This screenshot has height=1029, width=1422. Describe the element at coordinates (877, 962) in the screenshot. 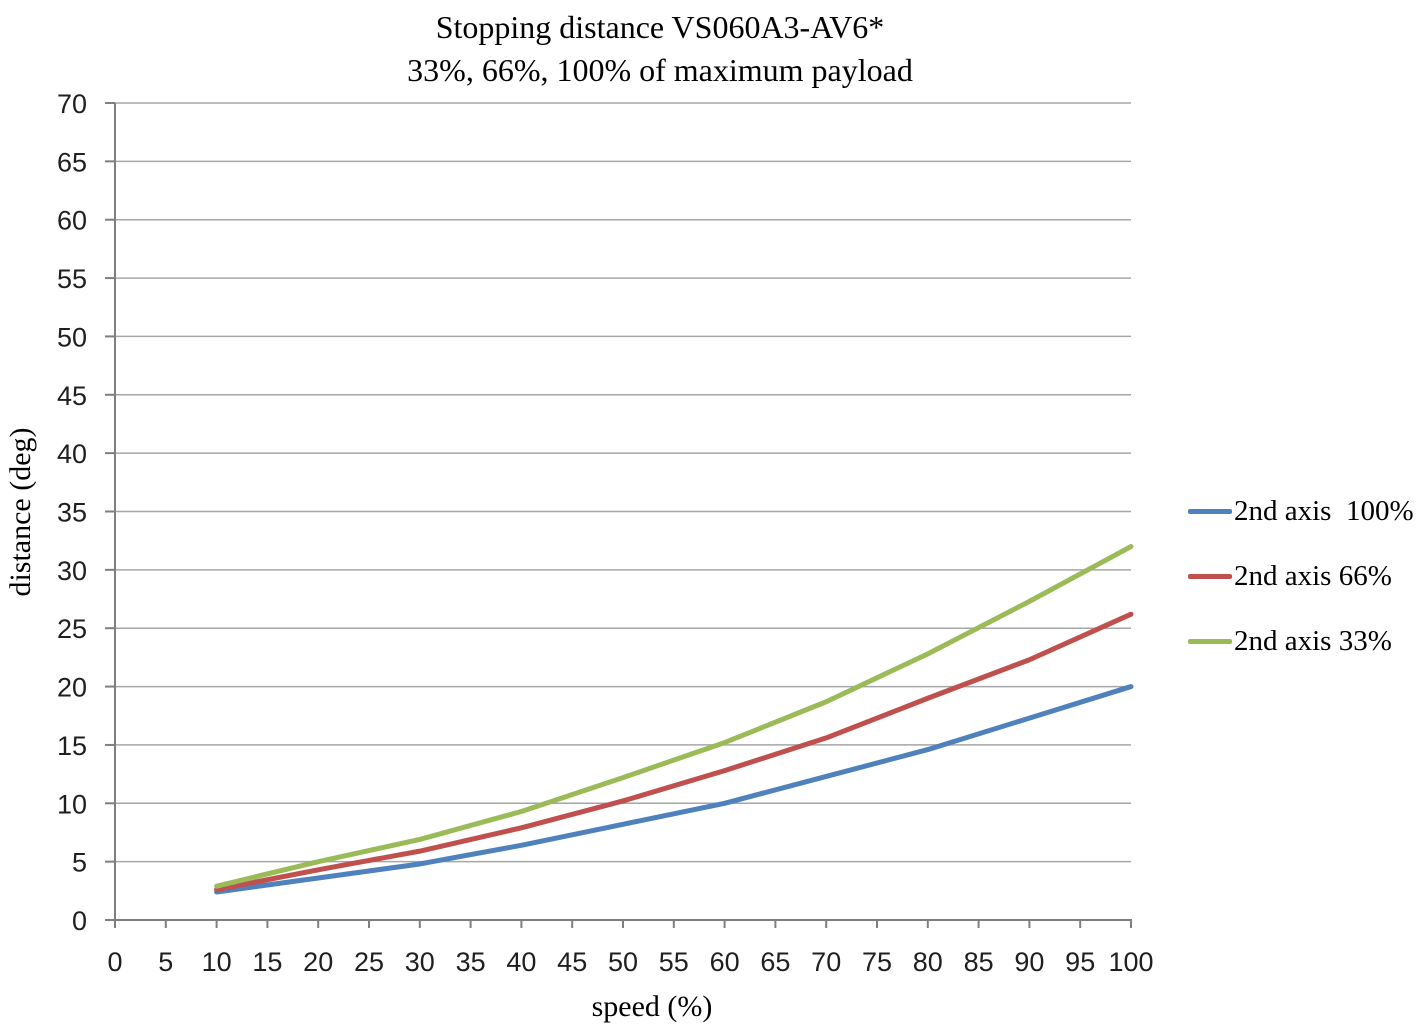

I see `x-tick-label: 75` at that location.